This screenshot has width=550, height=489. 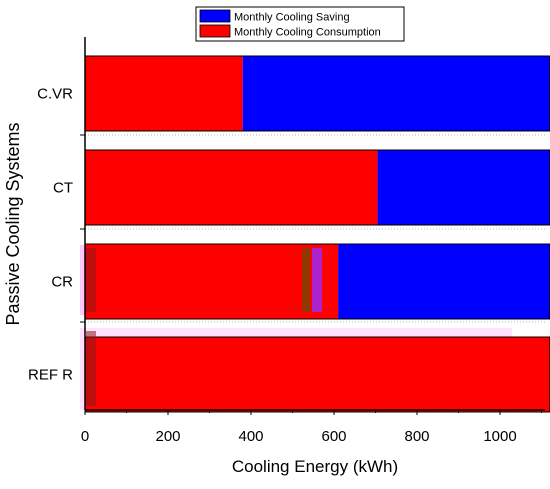 What do you see at coordinates (50, 375) in the screenshot?
I see `y-tick-label-ref-r: REF R` at bounding box center [50, 375].